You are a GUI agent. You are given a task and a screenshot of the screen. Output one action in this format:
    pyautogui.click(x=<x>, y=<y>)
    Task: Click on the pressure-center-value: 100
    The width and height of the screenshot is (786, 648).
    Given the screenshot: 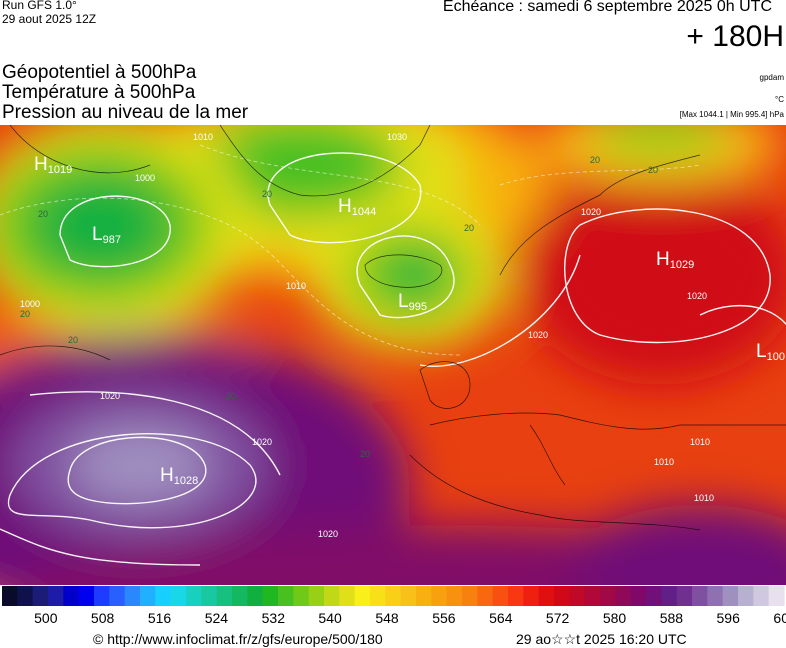 What is the action you would take?
    pyautogui.click(x=776, y=357)
    